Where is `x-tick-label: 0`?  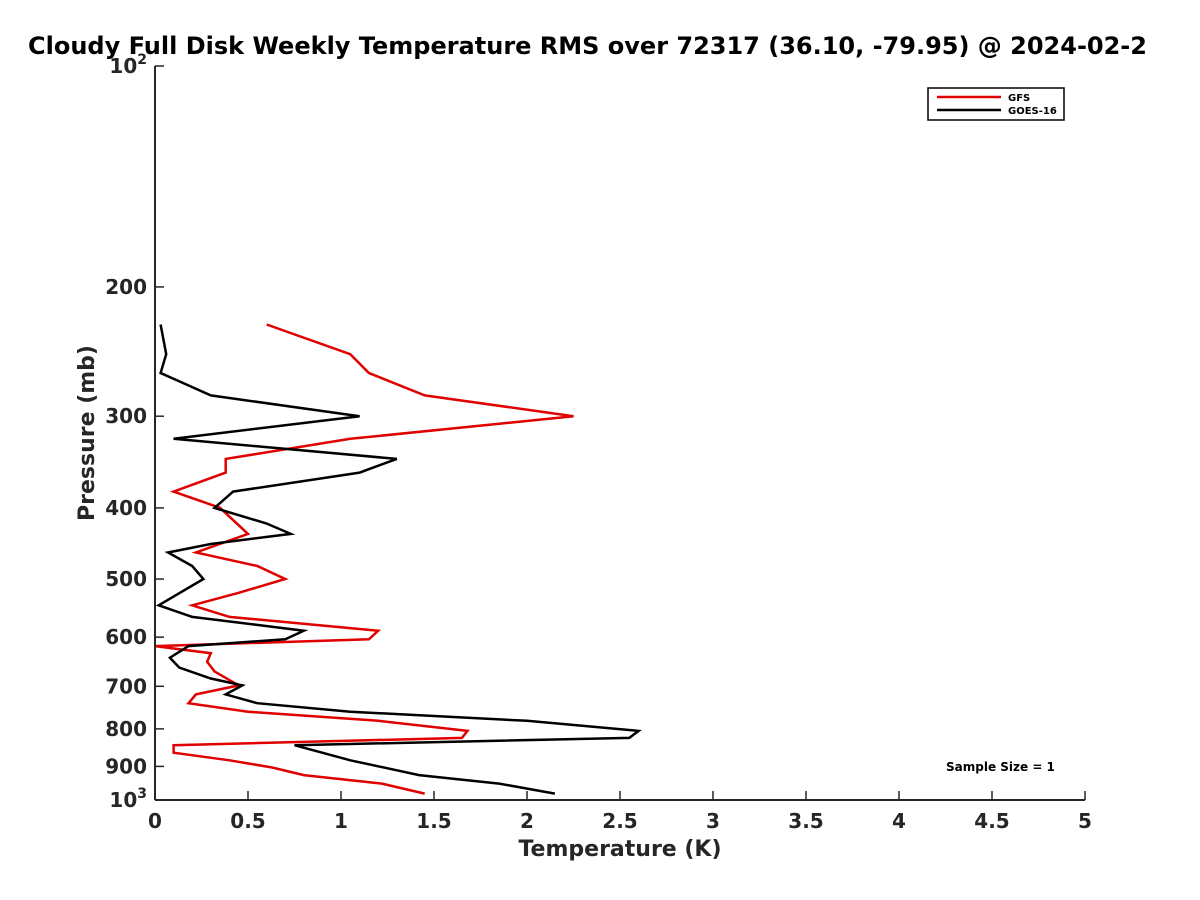 x-tick-label: 0 is located at coordinates (155, 821).